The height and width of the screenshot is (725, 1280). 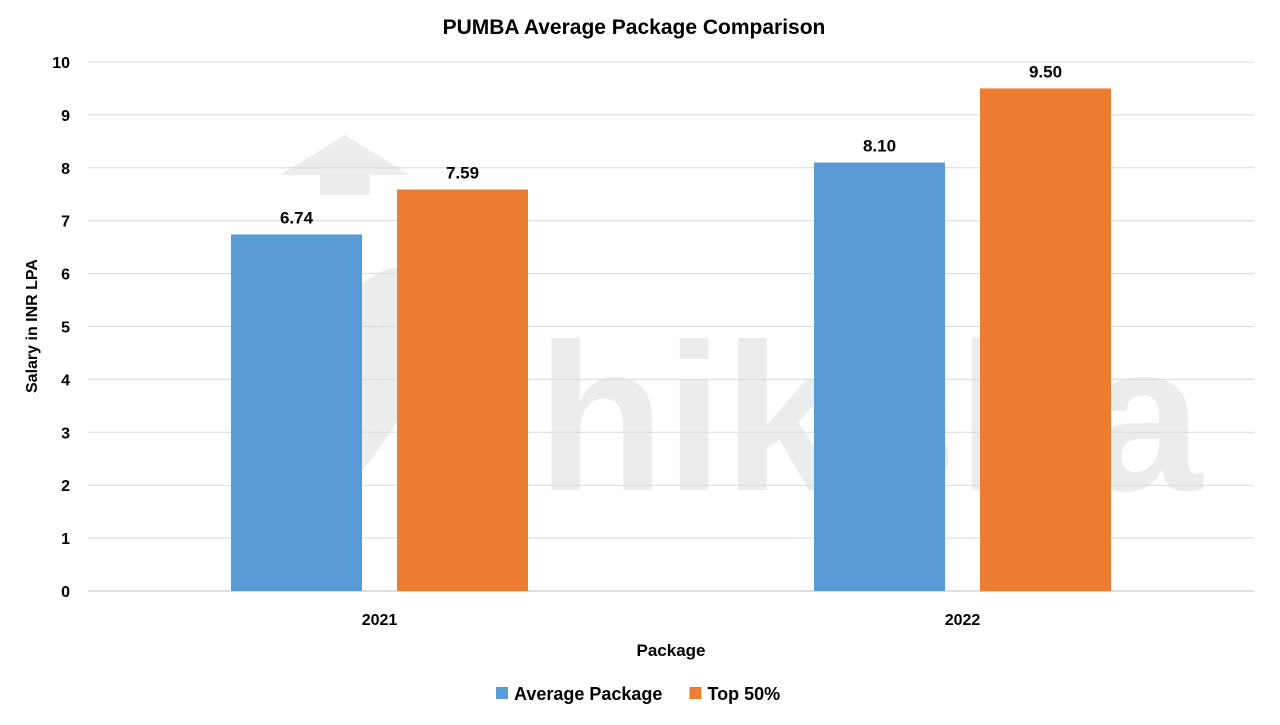 What do you see at coordinates (297, 217) in the screenshot?
I see `data-label: 6.74` at bounding box center [297, 217].